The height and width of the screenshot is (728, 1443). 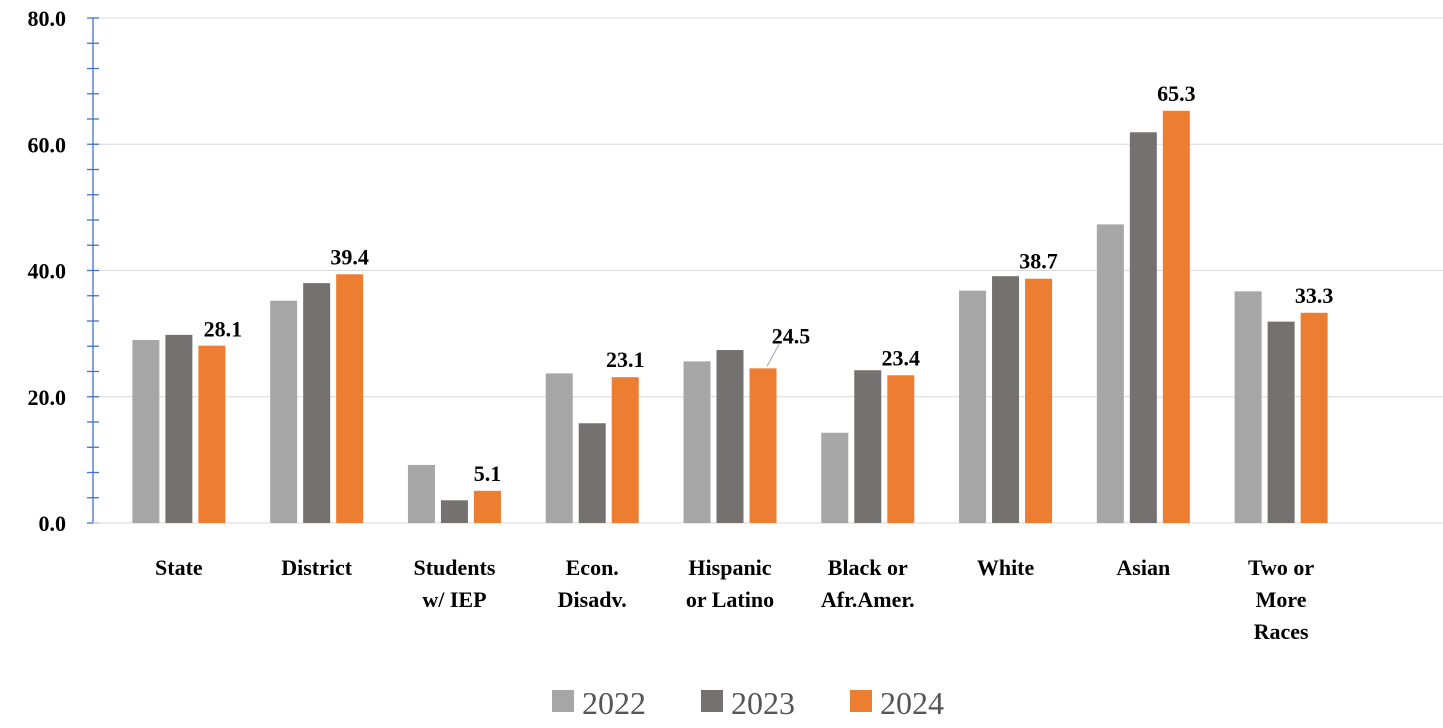 What do you see at coordinates (1006, 567) in the screenshot?
I see `x-tick-label: White` at bounding box center [1006, 567].